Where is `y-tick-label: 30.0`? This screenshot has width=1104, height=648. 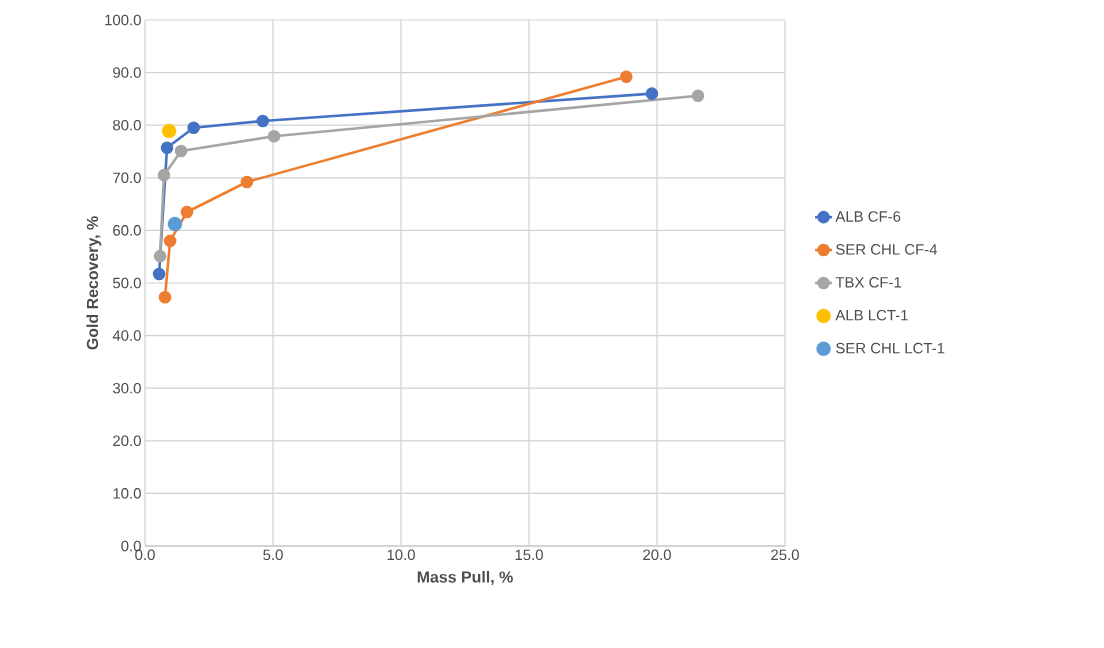 y-tick-label: 30.0 is located at coordinates (126, 388).